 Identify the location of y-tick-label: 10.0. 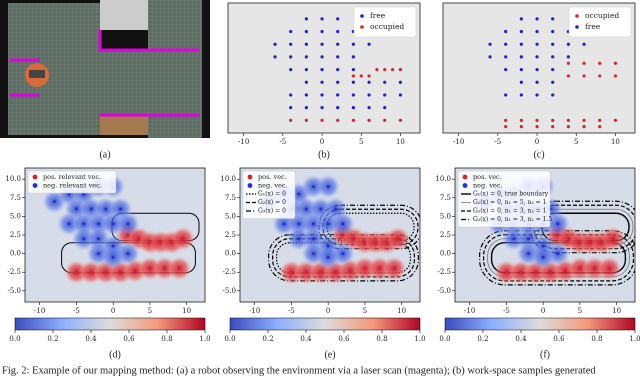
(443, 179).